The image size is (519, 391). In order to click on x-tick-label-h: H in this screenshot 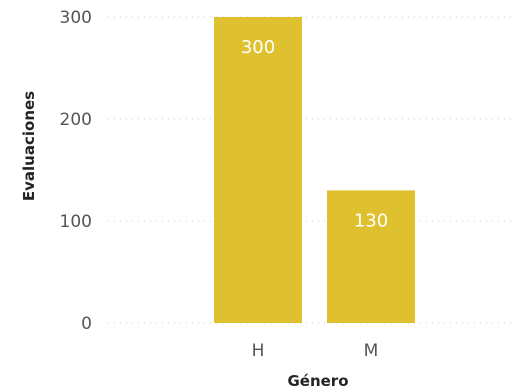, I will do `click(258, 351)`.